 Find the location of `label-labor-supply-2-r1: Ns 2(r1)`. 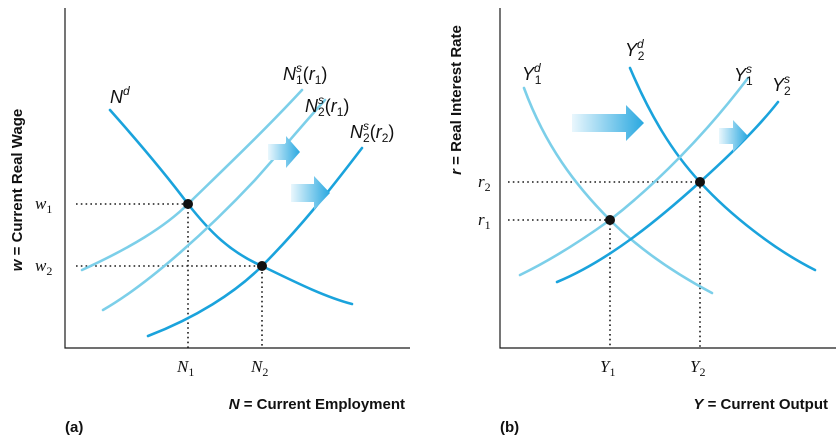

label-labor-supply-2-r1: Ns 2(r1) is located at coordinates (327, 106).